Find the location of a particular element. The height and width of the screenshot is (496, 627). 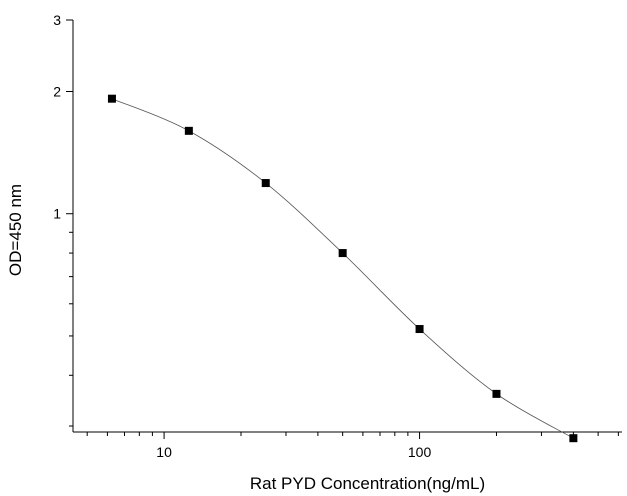

x-tick-label: 10 is located at coordinates (164, 452).